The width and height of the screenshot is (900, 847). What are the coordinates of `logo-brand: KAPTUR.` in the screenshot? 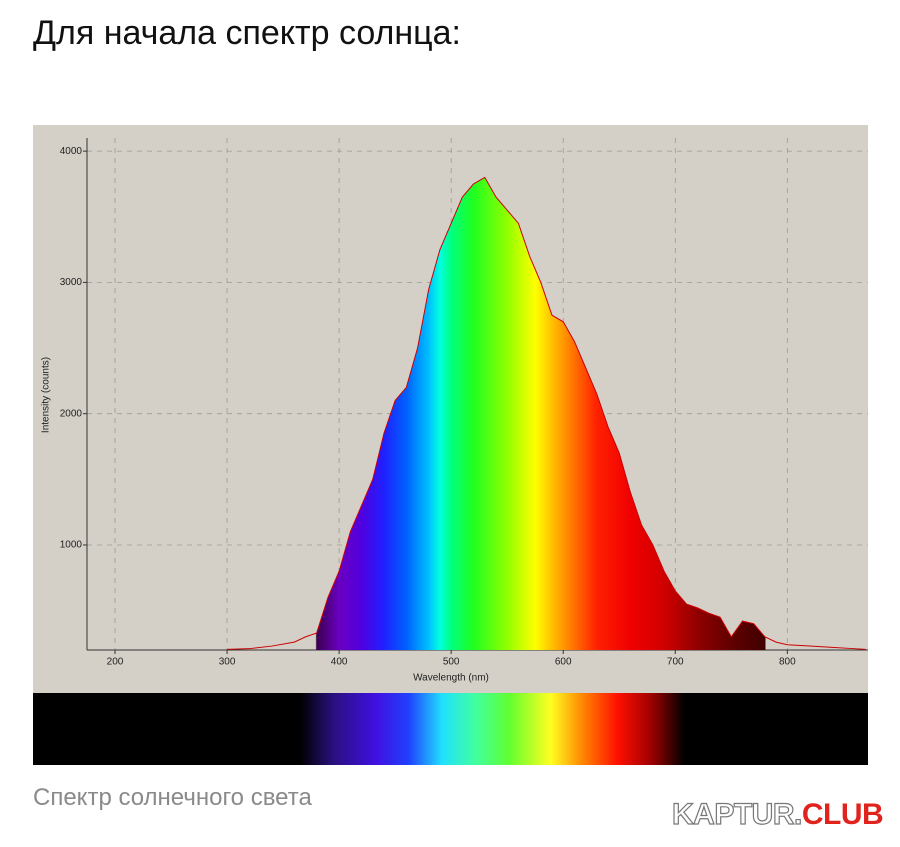 It's located at (737, 814).